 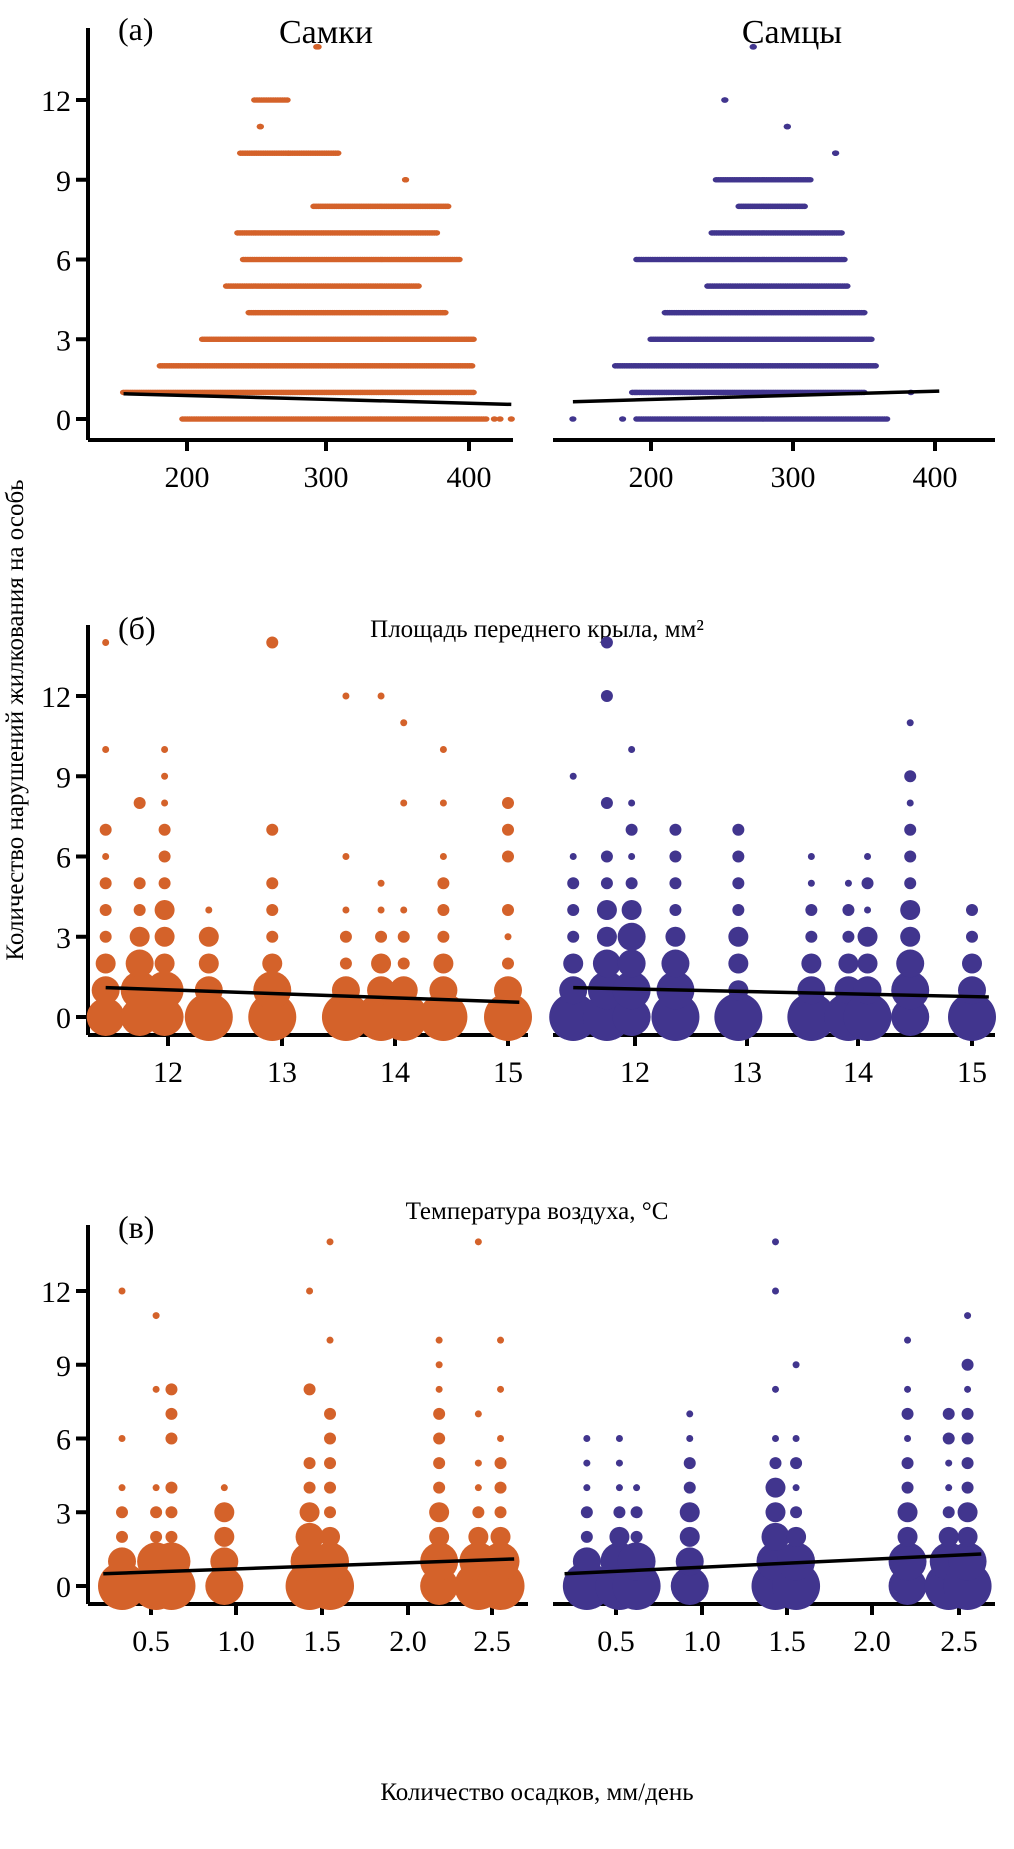 I want to click on x-tick-label: 2.5, so click(x=959, y=1641).